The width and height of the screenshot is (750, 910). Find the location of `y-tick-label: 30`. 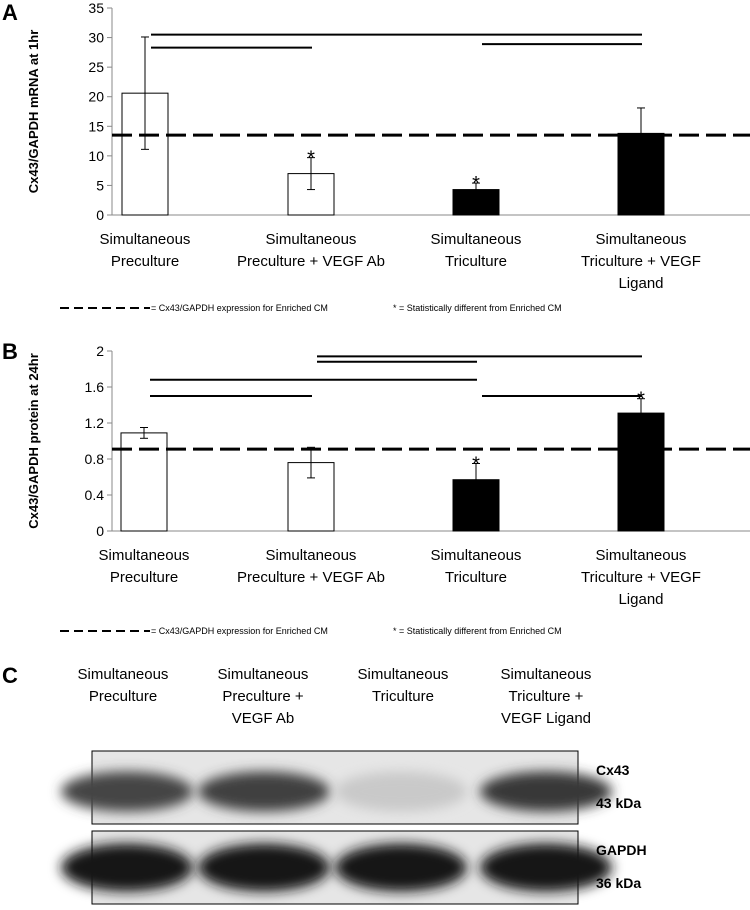

y-tick-label: 30 is located at coordinates (96, 38).